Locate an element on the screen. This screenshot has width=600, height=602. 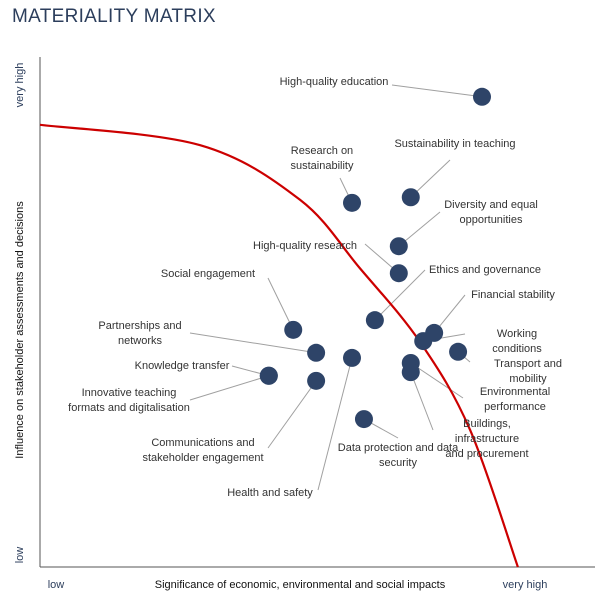
data-point-data-protection-and-data-security is located at coordinates (363, 419).